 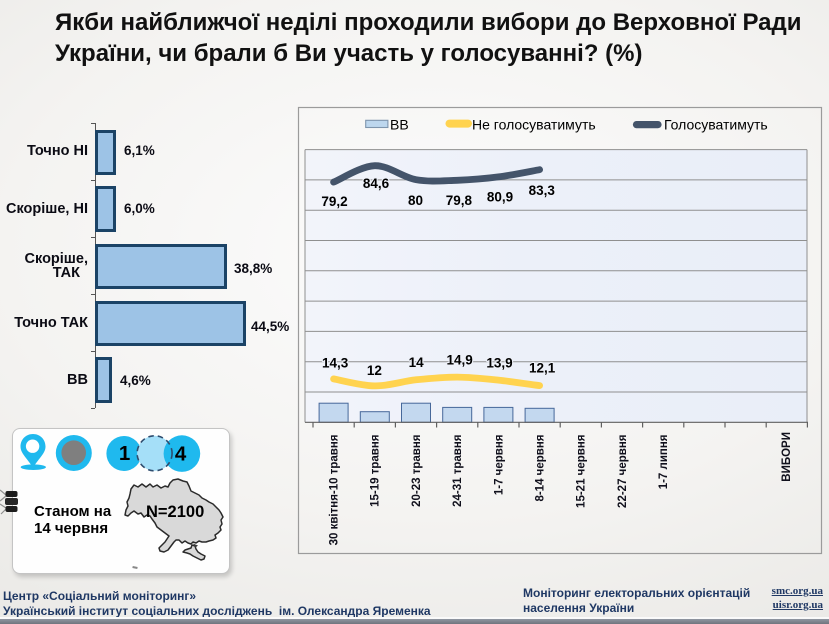 What do you see at coordinates (664, 462) in the screenshot?
I see `svg-text: 1-7 липня` at bounding box center [664, 462].